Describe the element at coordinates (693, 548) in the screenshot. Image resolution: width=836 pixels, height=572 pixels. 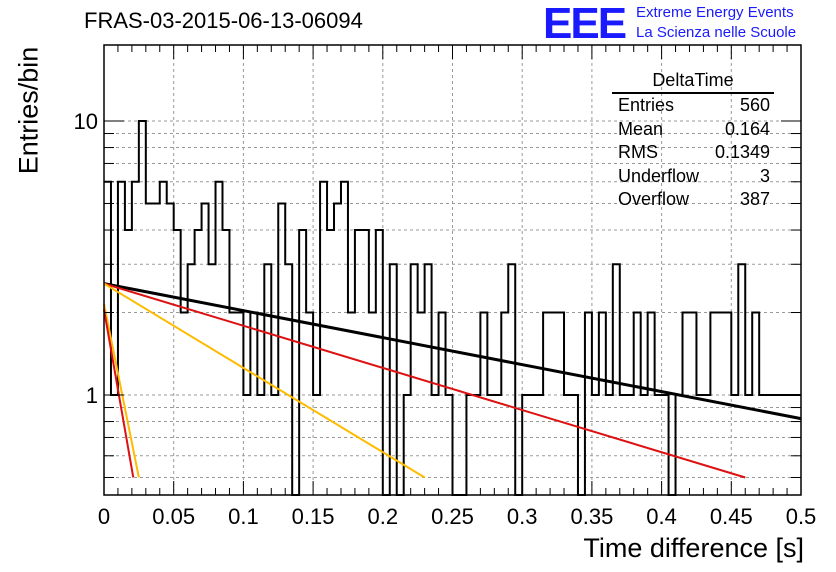
I see `x-axis-label: Time difference [s]` at that location.